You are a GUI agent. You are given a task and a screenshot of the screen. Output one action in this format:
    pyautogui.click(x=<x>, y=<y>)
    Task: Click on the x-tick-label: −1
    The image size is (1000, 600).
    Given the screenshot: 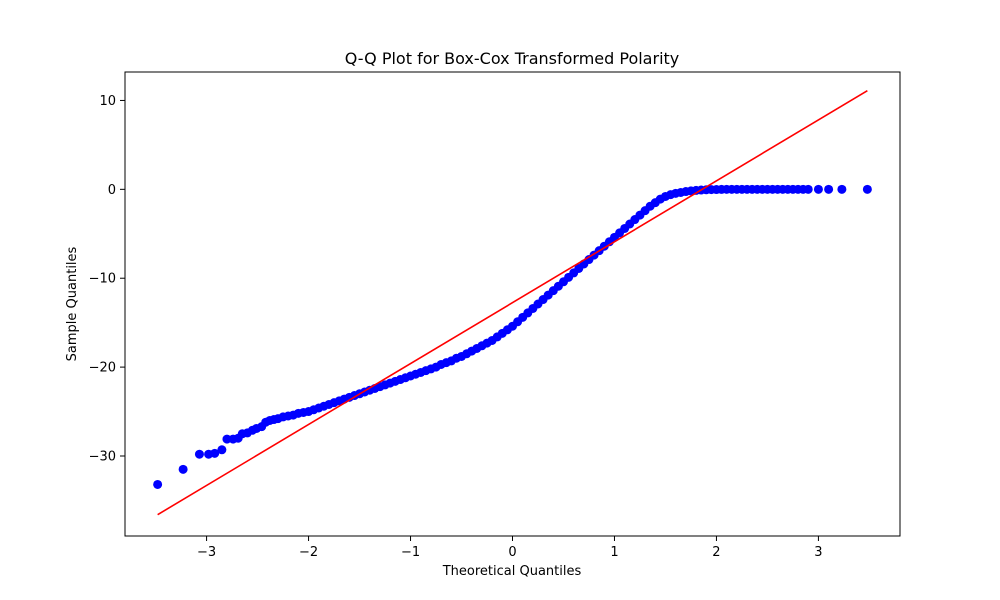 What is the action you would take?
    pyautogui.click(x=410, y=552)
    